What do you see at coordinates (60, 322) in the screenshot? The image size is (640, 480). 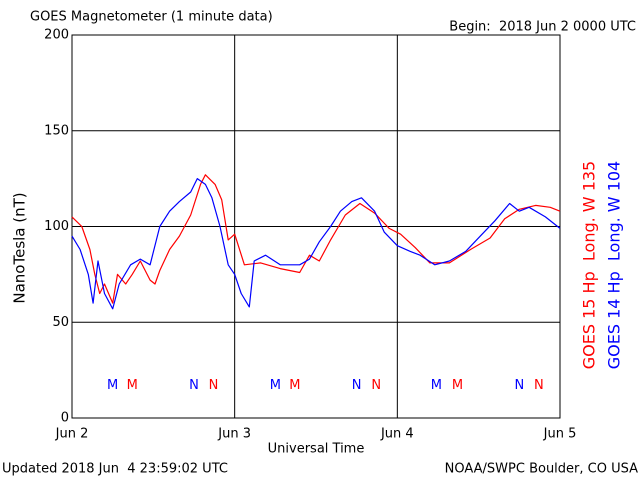 I see `y-tick-label: 50` at bounding box center [60, 322].